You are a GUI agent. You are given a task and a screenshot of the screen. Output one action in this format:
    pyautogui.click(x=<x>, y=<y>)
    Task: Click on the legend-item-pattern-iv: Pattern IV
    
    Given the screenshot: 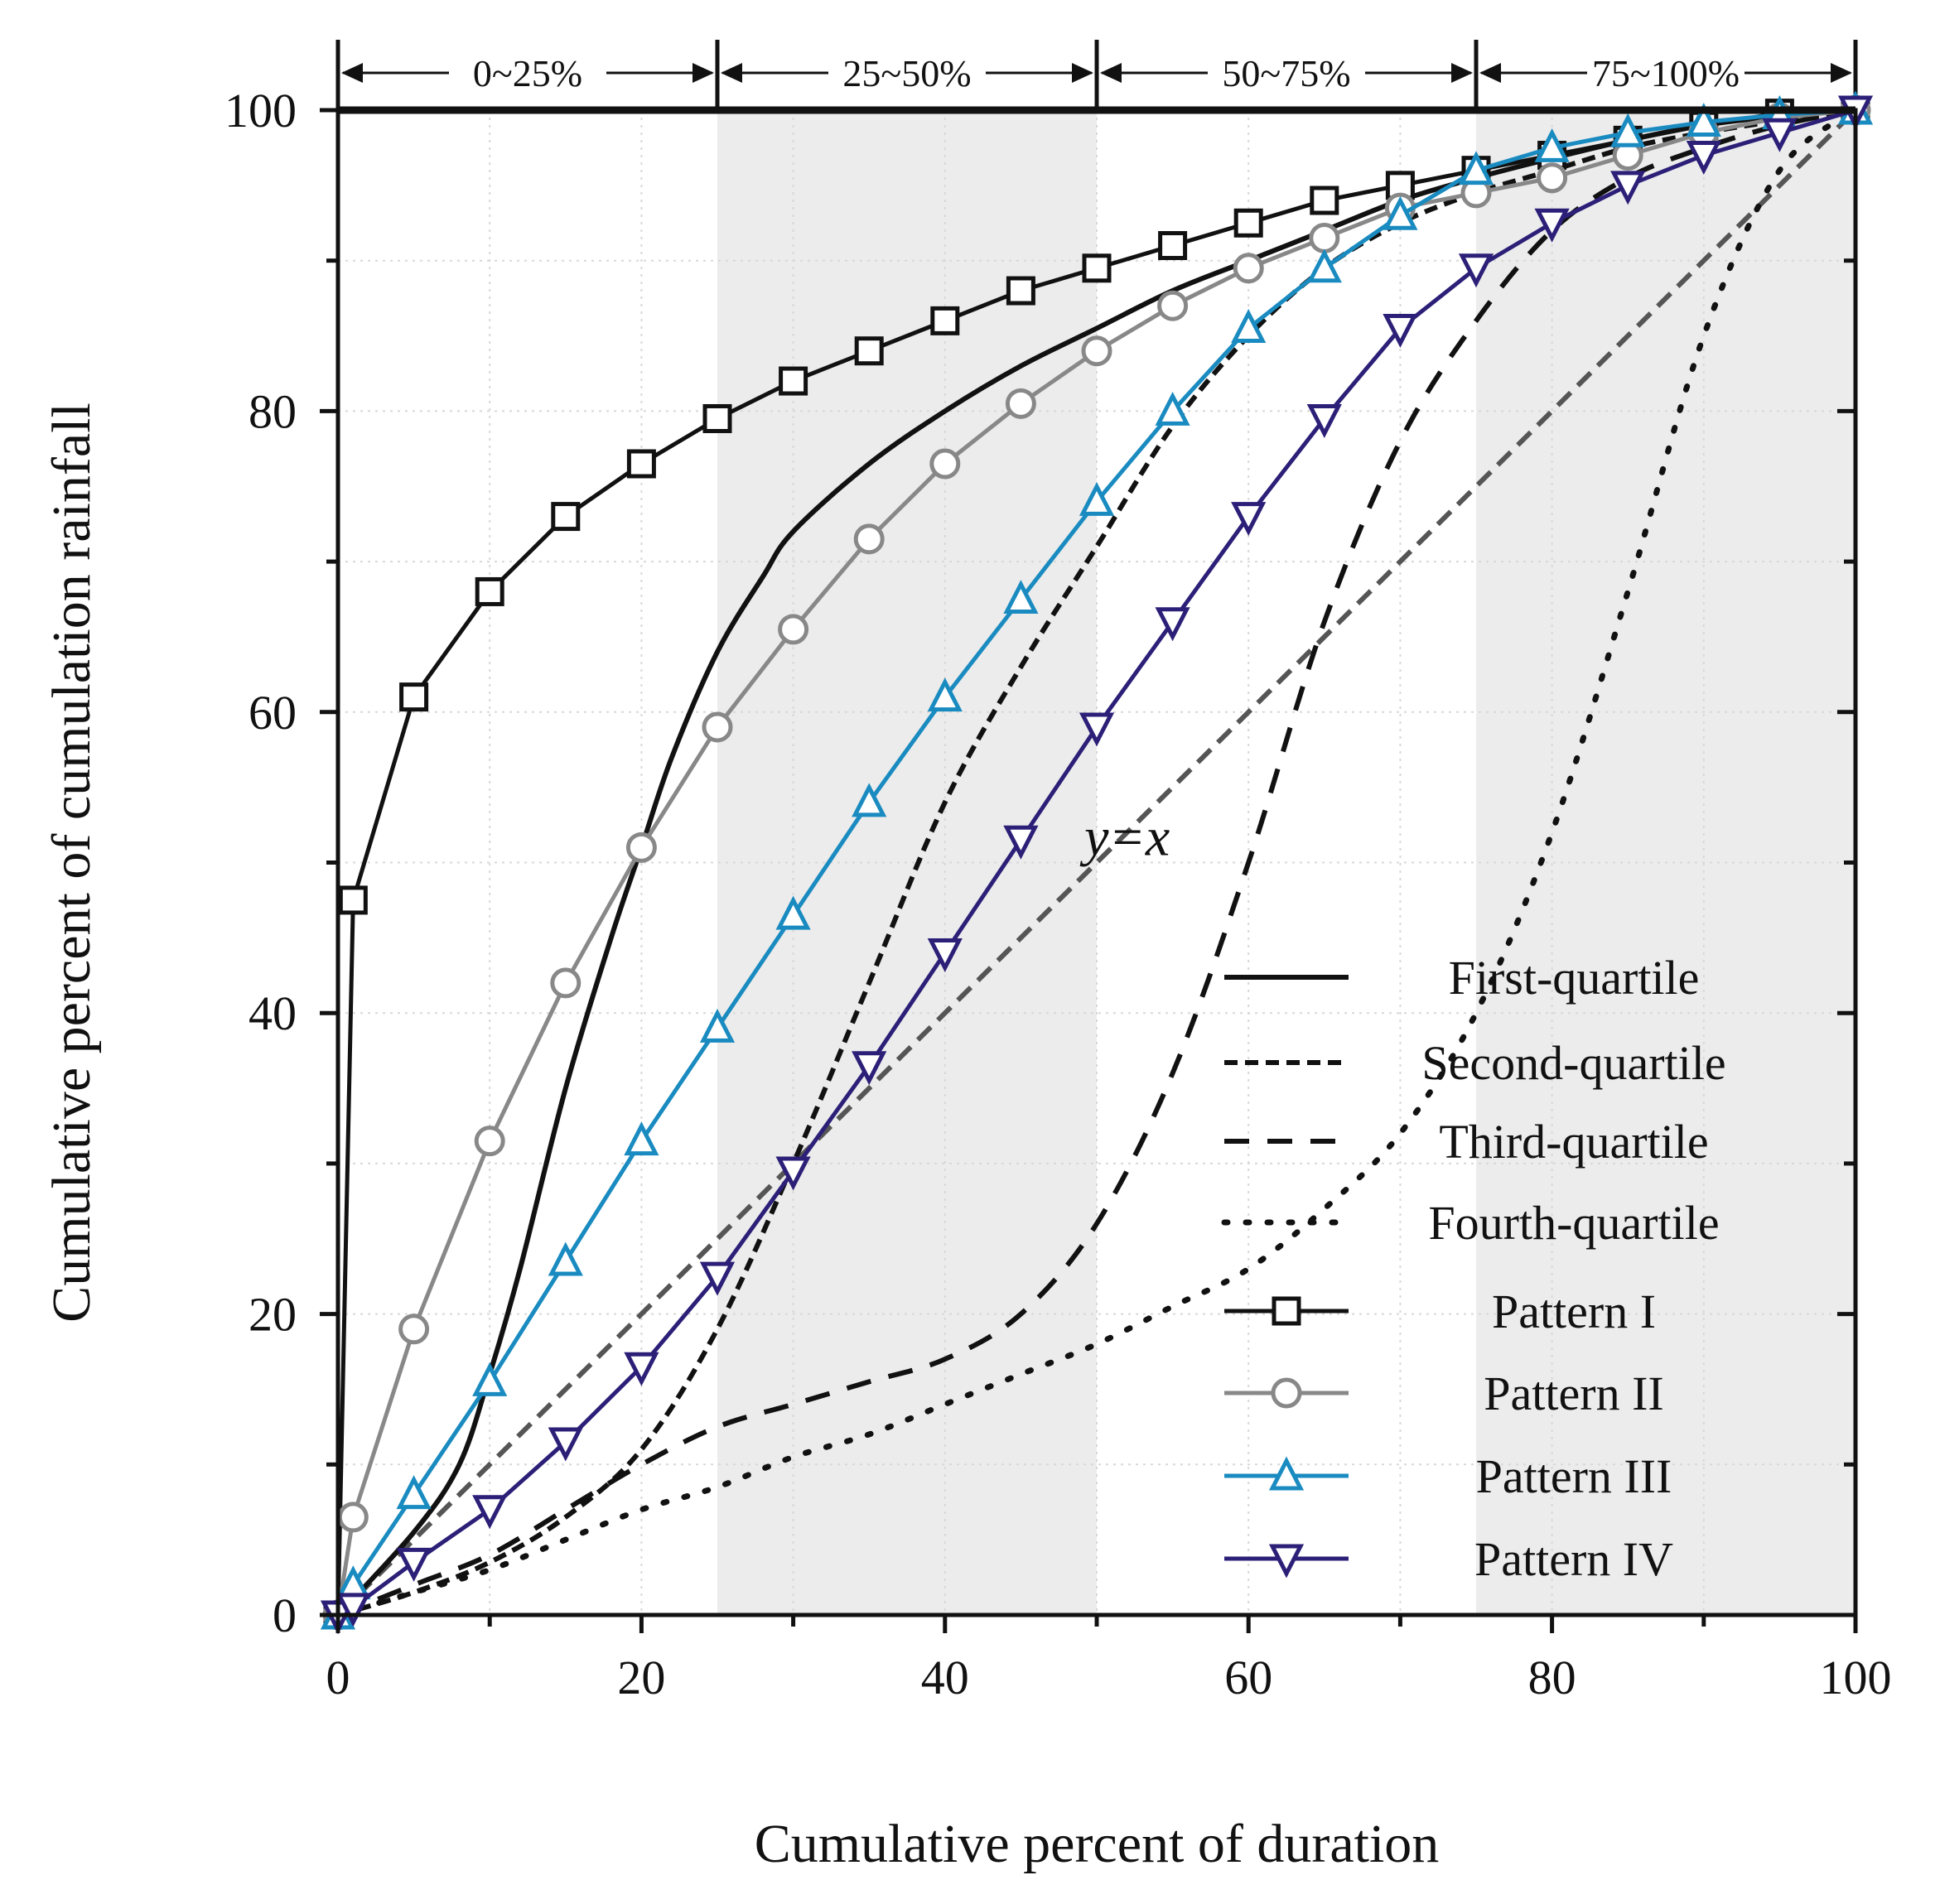 What is the action you would take?
    pyautogui.click(x=1448, y=1559)
    